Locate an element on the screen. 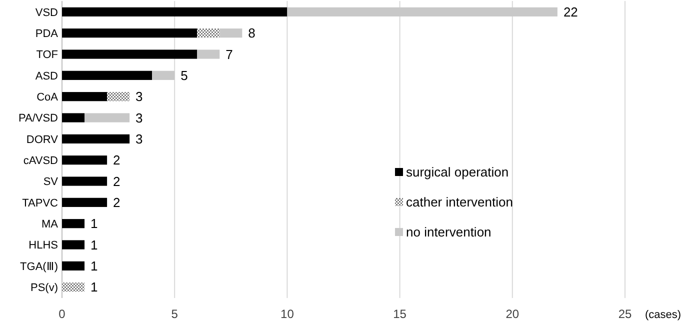  y-tick-label: SV is located at coordinates (51, 182).